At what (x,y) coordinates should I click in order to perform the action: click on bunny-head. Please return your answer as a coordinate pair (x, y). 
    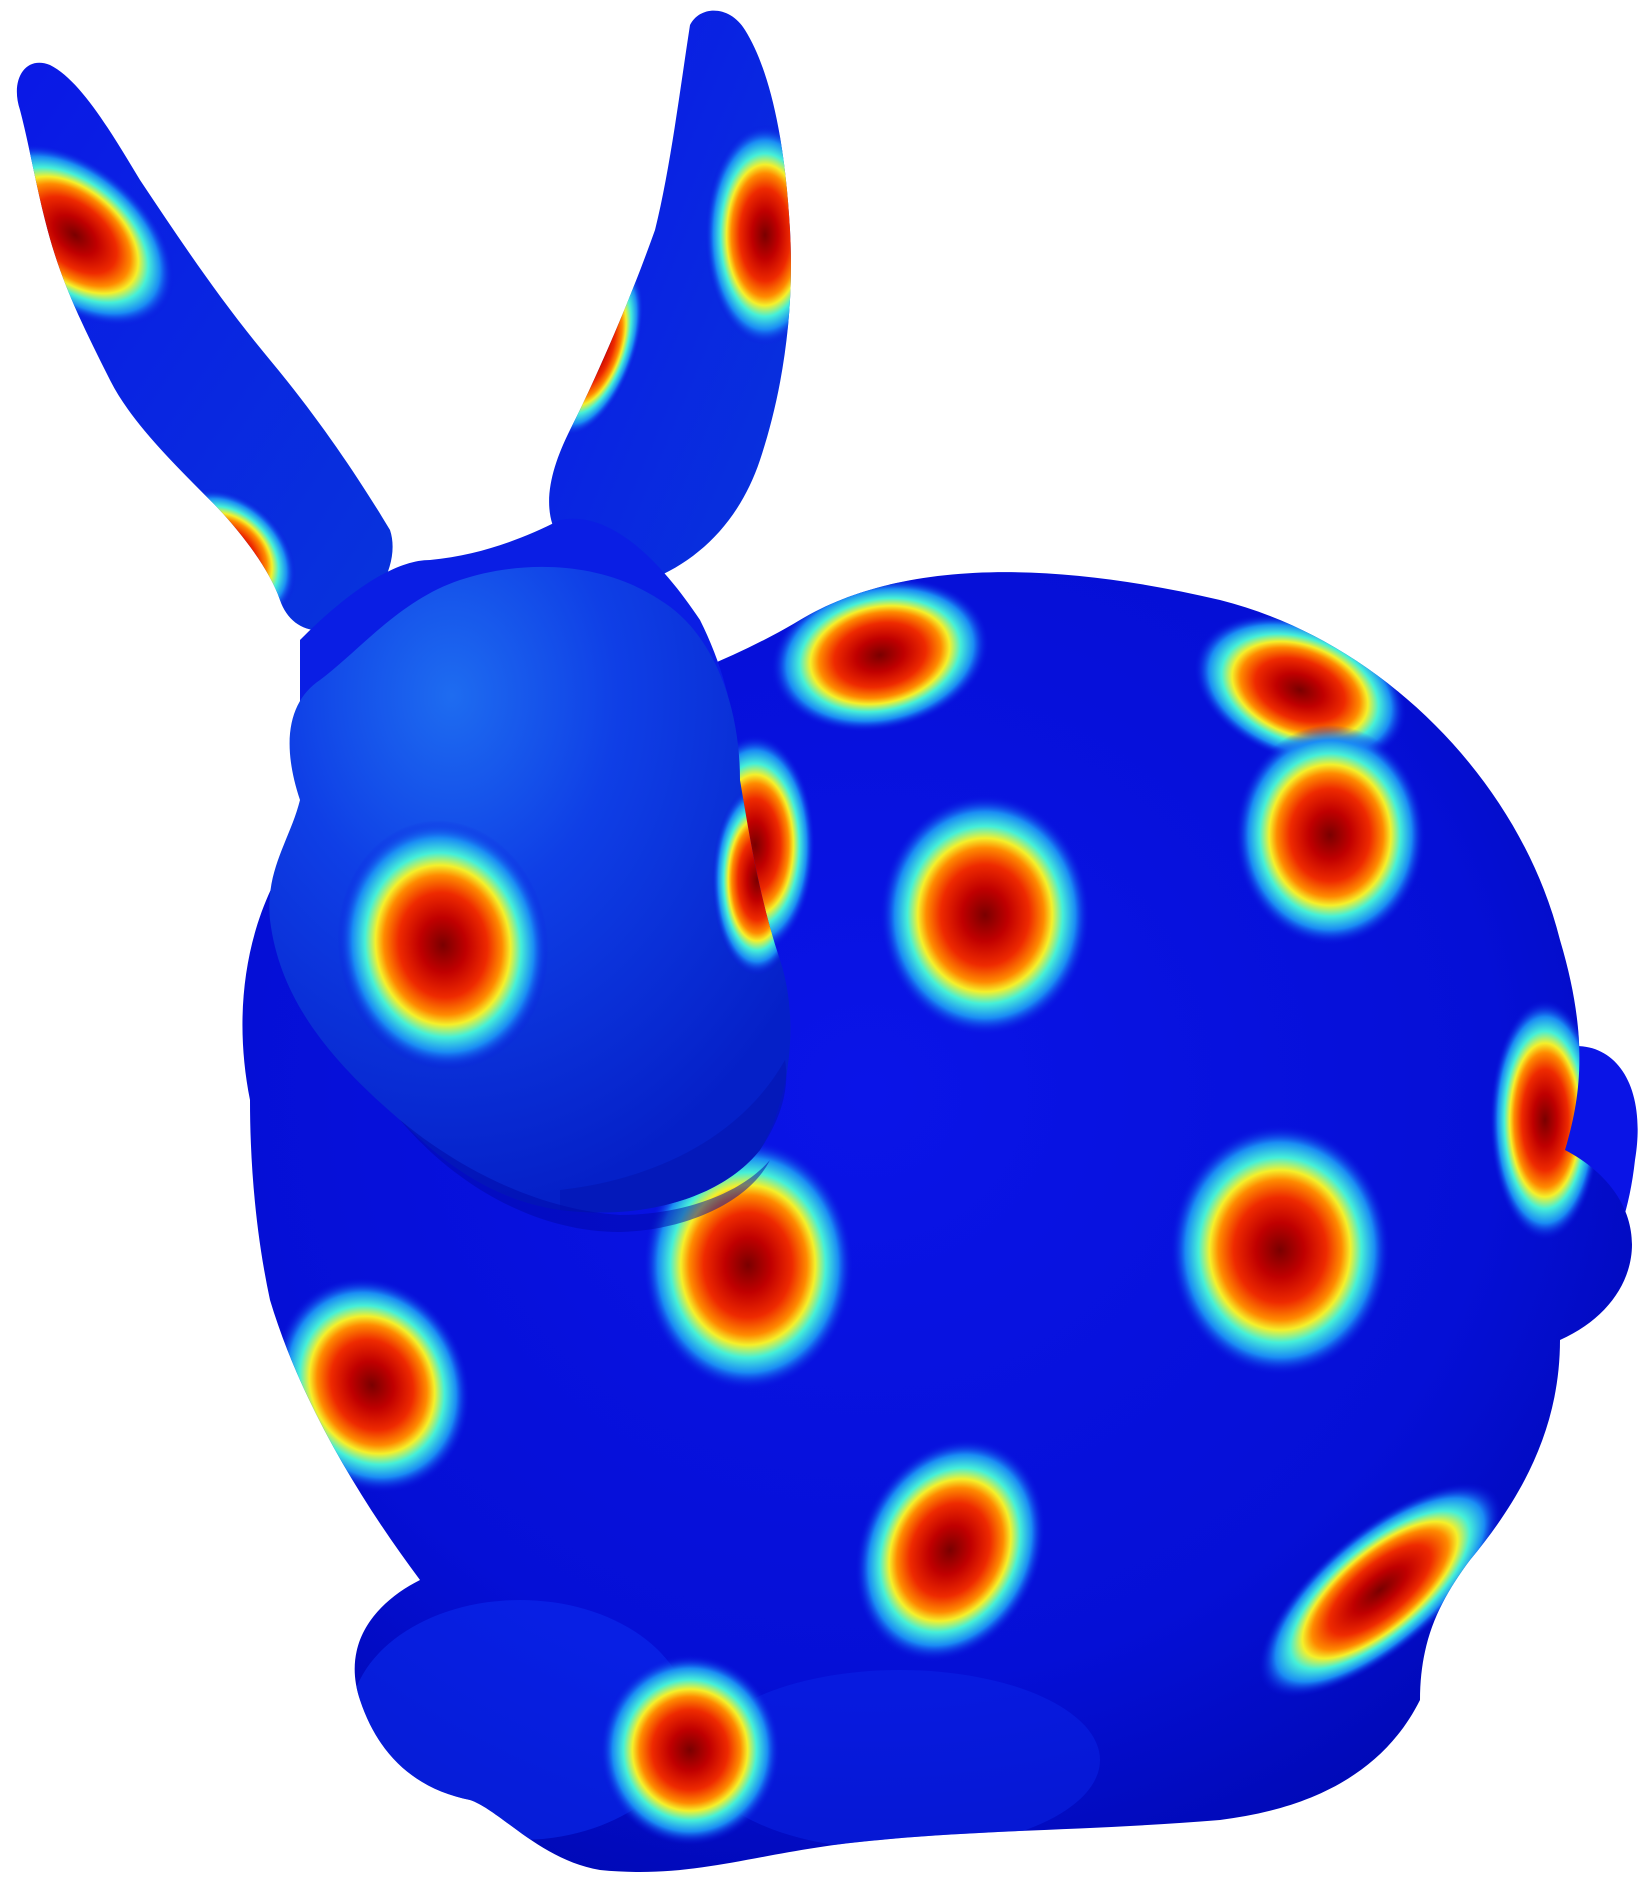
    Looking at the image, I should click on (530, 889).